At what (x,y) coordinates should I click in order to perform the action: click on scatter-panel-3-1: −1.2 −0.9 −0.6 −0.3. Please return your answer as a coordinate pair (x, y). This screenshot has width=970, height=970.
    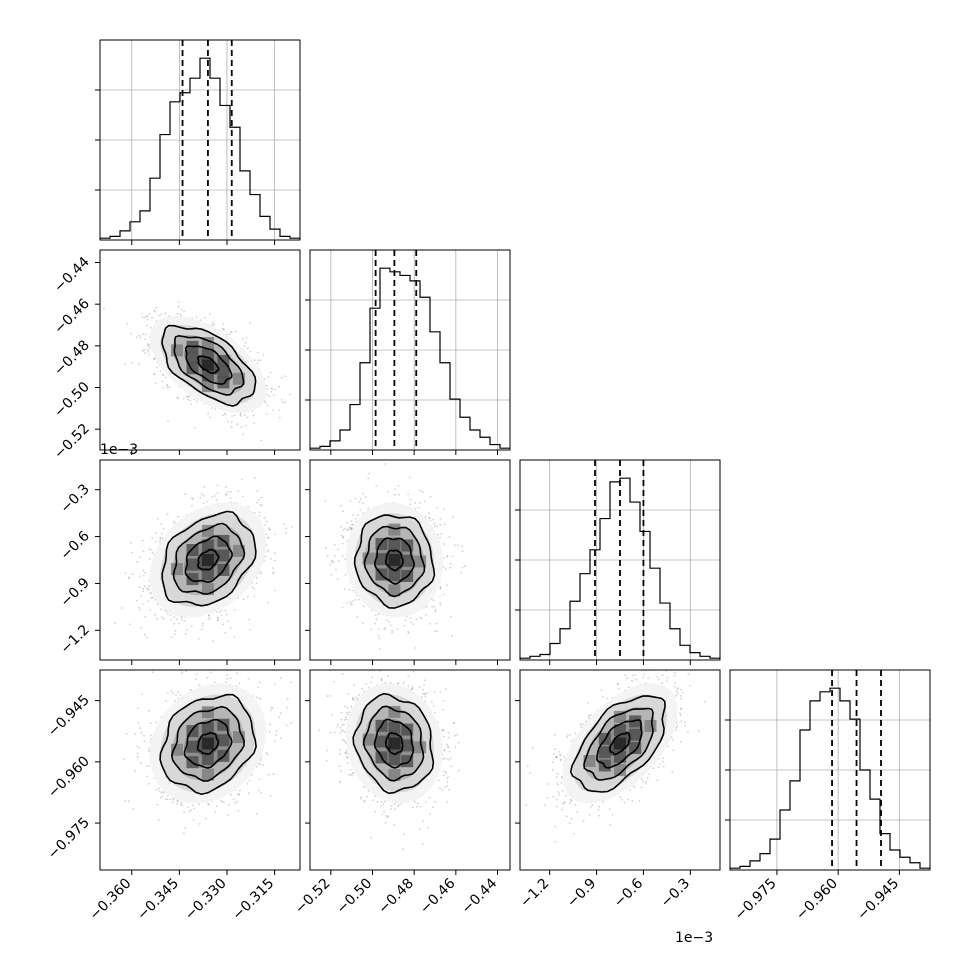
    Looking at the image, I should click on (179, 562).